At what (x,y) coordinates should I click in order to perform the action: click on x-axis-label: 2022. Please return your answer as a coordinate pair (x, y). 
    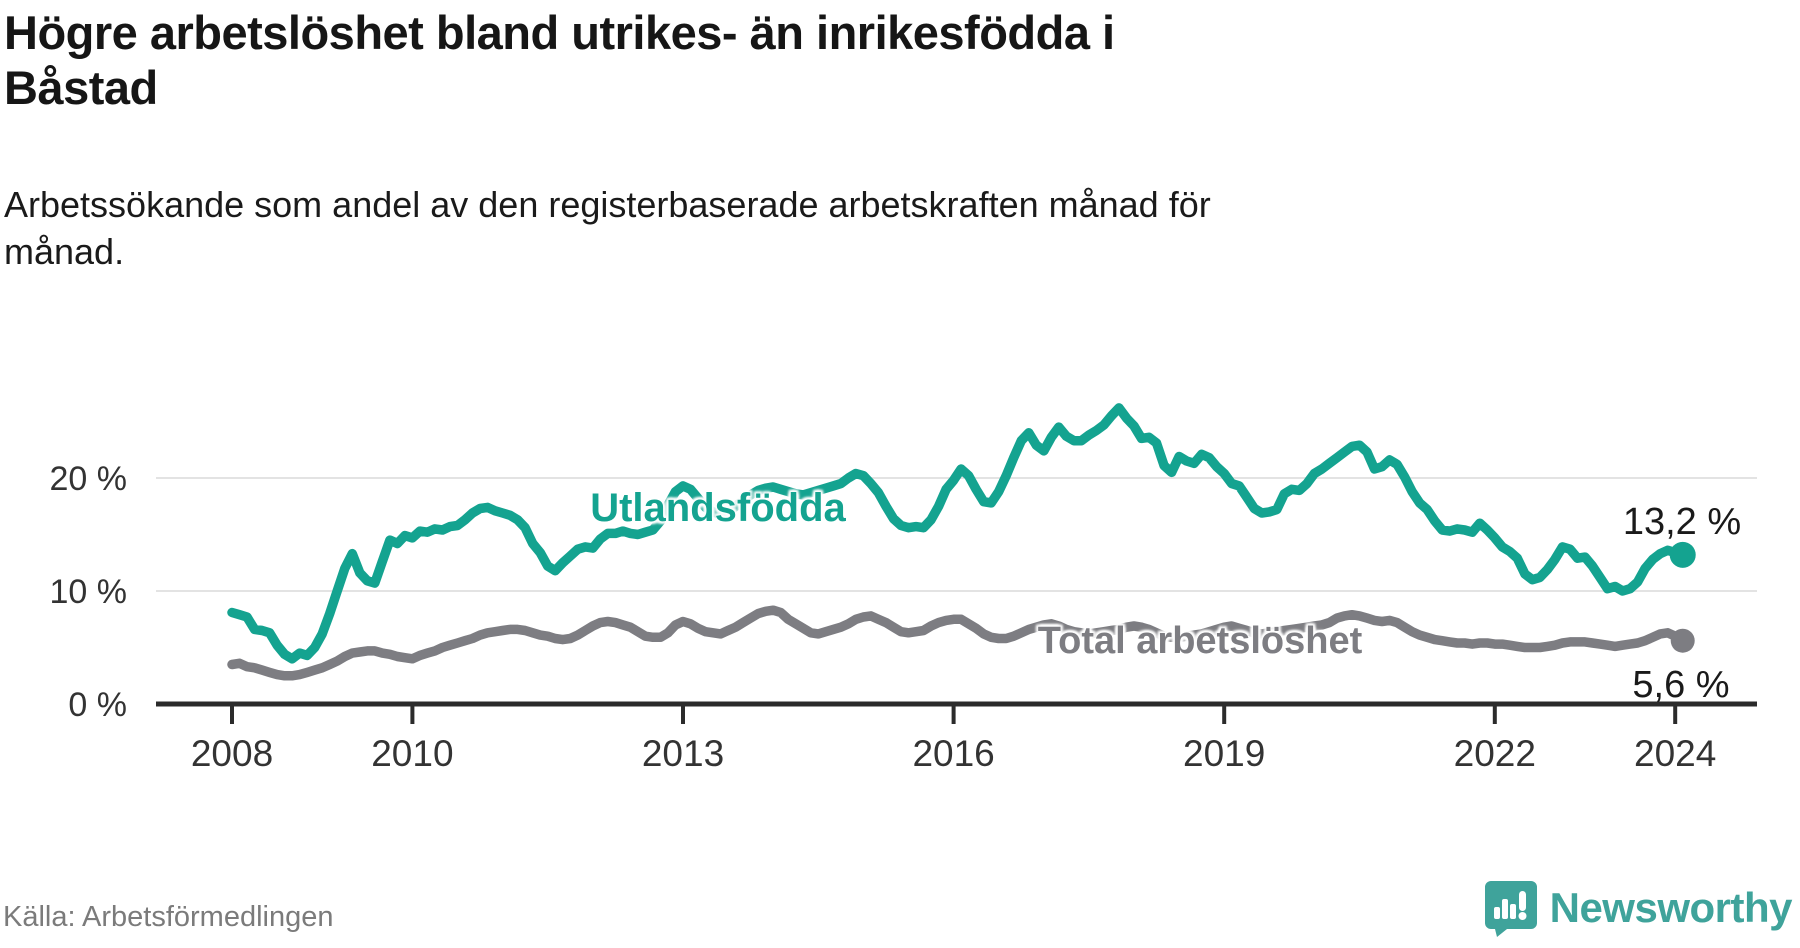
    Looking at the image, I should click on (1495, 753).